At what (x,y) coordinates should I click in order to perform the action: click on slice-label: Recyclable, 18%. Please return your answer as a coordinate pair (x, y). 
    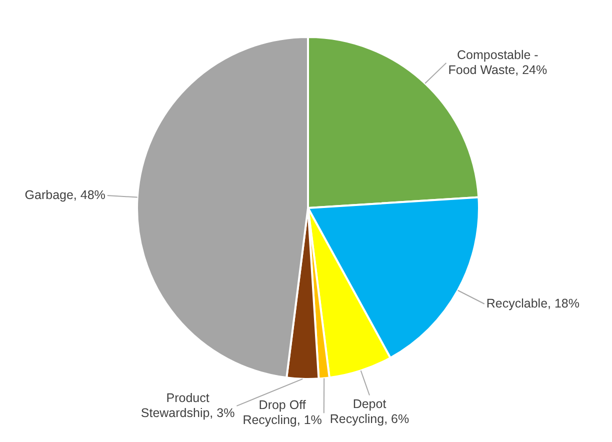
    Looking at the image, I should click on (533, 303).